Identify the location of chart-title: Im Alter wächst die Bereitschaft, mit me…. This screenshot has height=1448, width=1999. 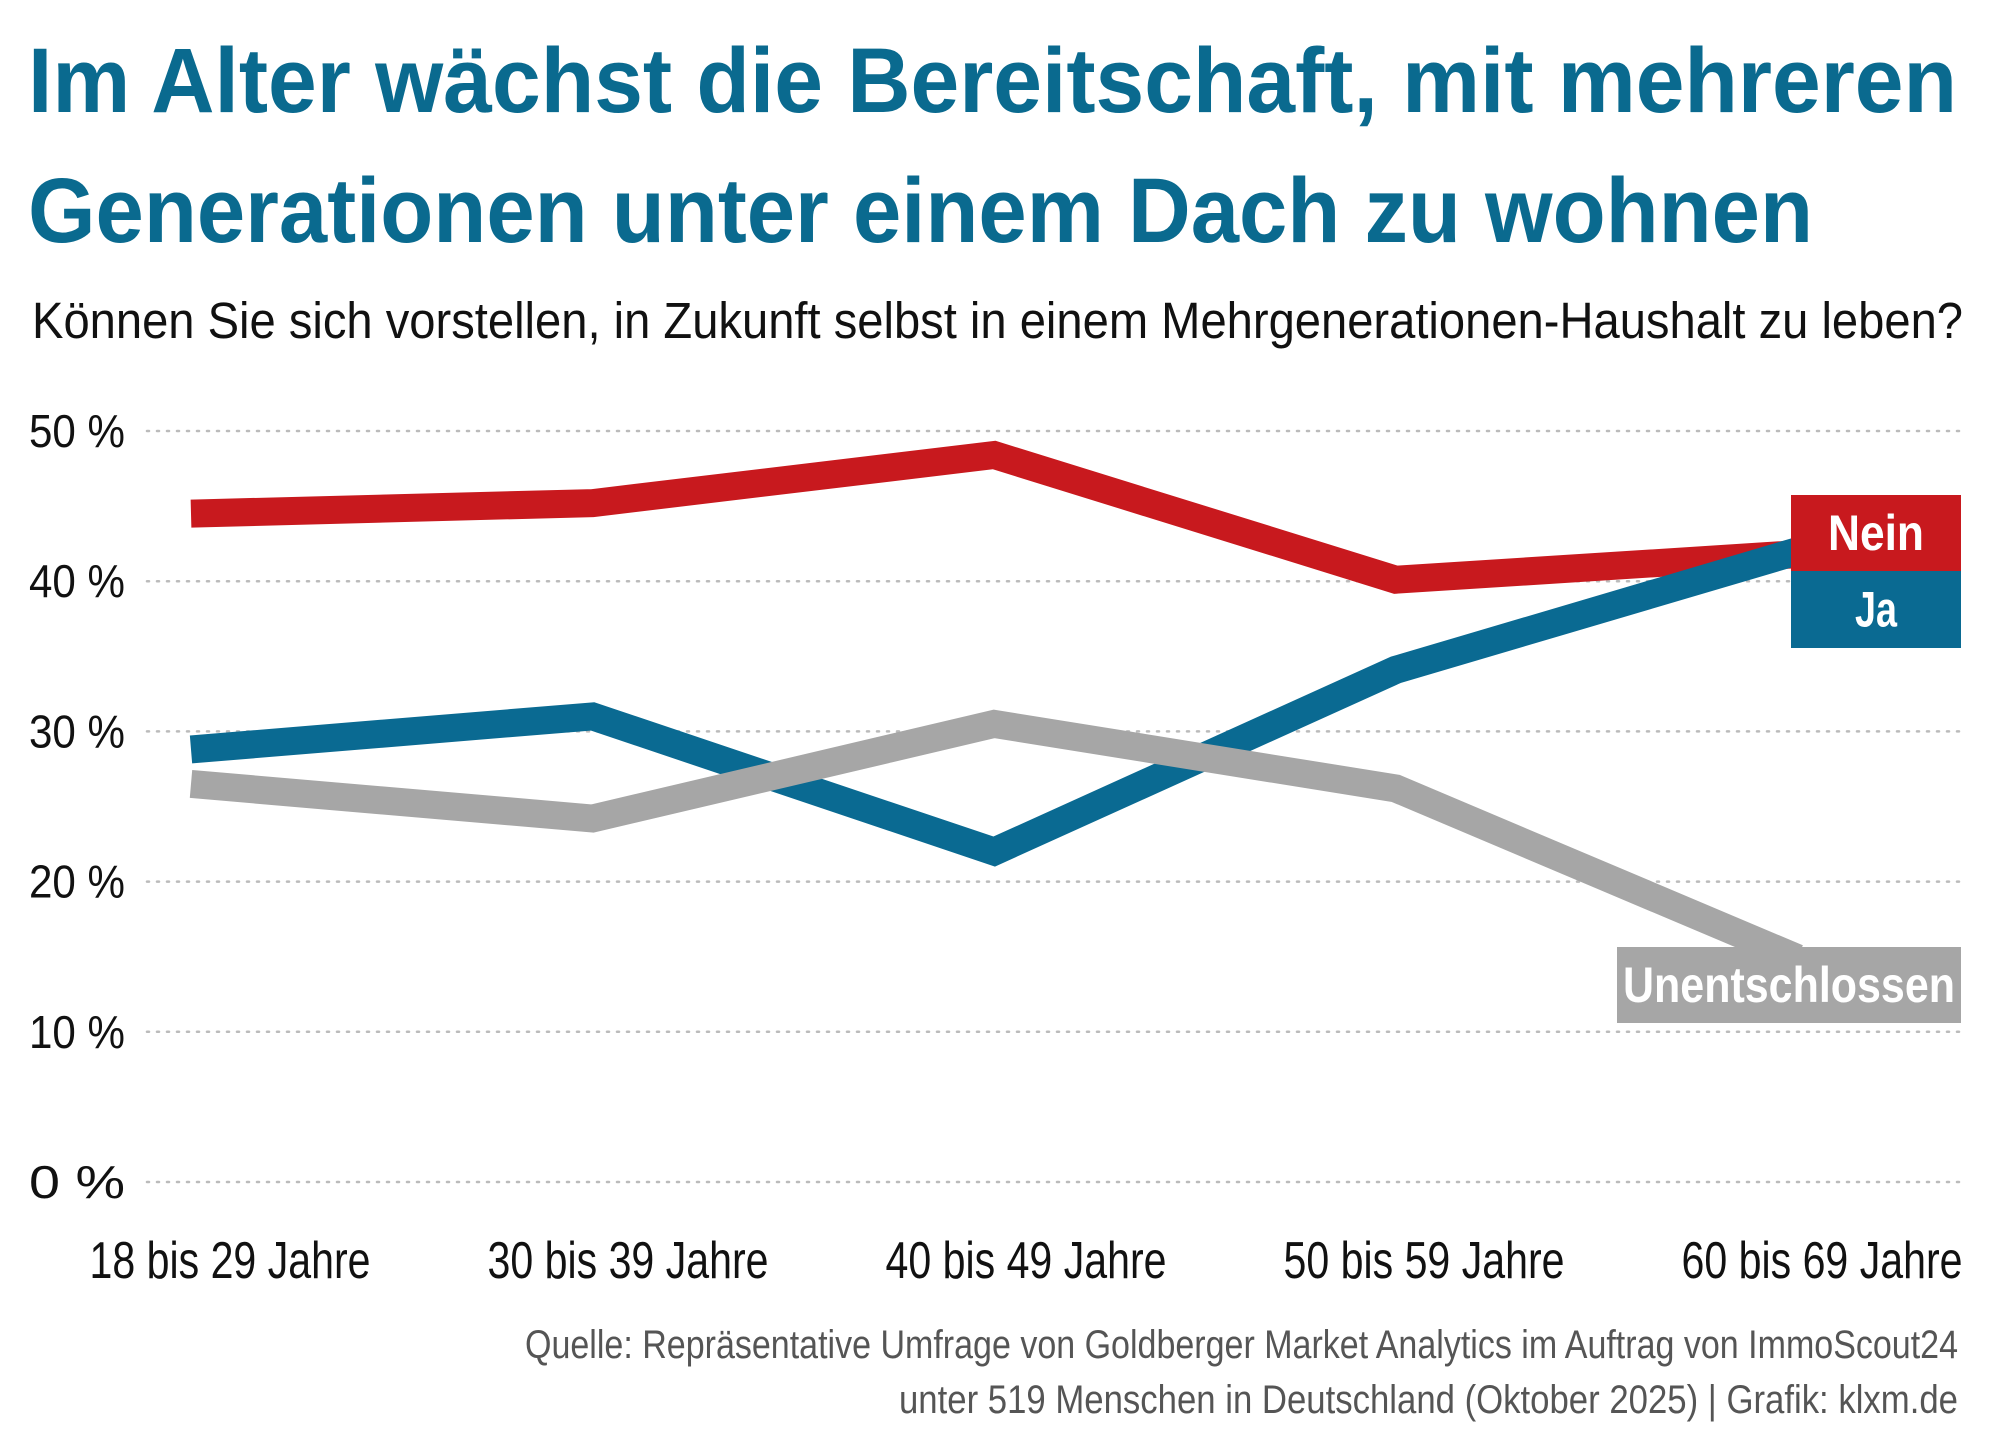
(992, 81).